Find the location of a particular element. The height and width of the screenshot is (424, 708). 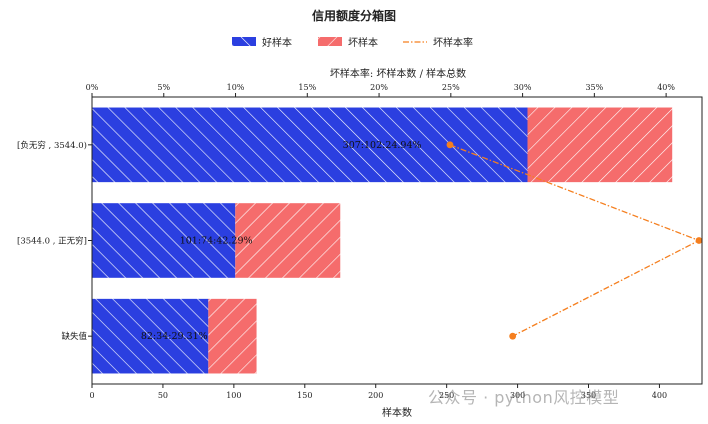

x-tick-label: 400 is located at coordinates (659, 395).